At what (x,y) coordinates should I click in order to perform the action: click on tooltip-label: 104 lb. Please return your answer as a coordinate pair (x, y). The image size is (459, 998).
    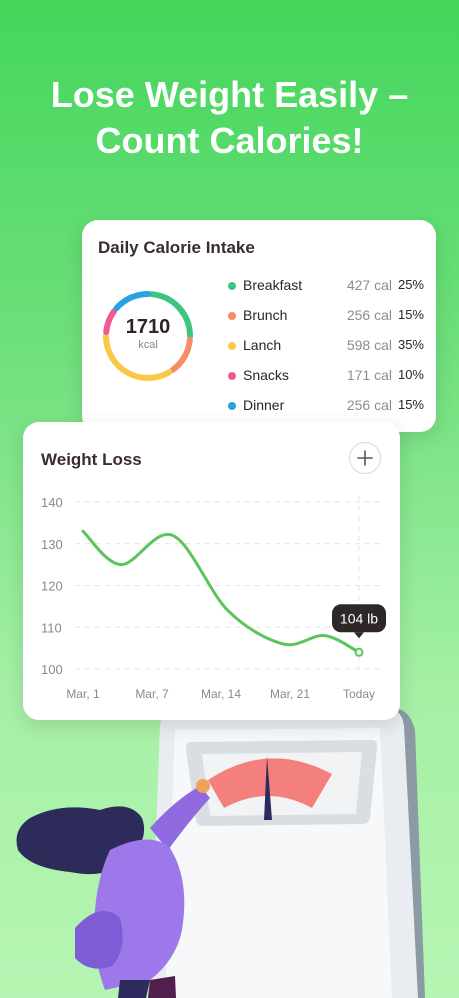
    Looking at the image, I should click on (359, 618).